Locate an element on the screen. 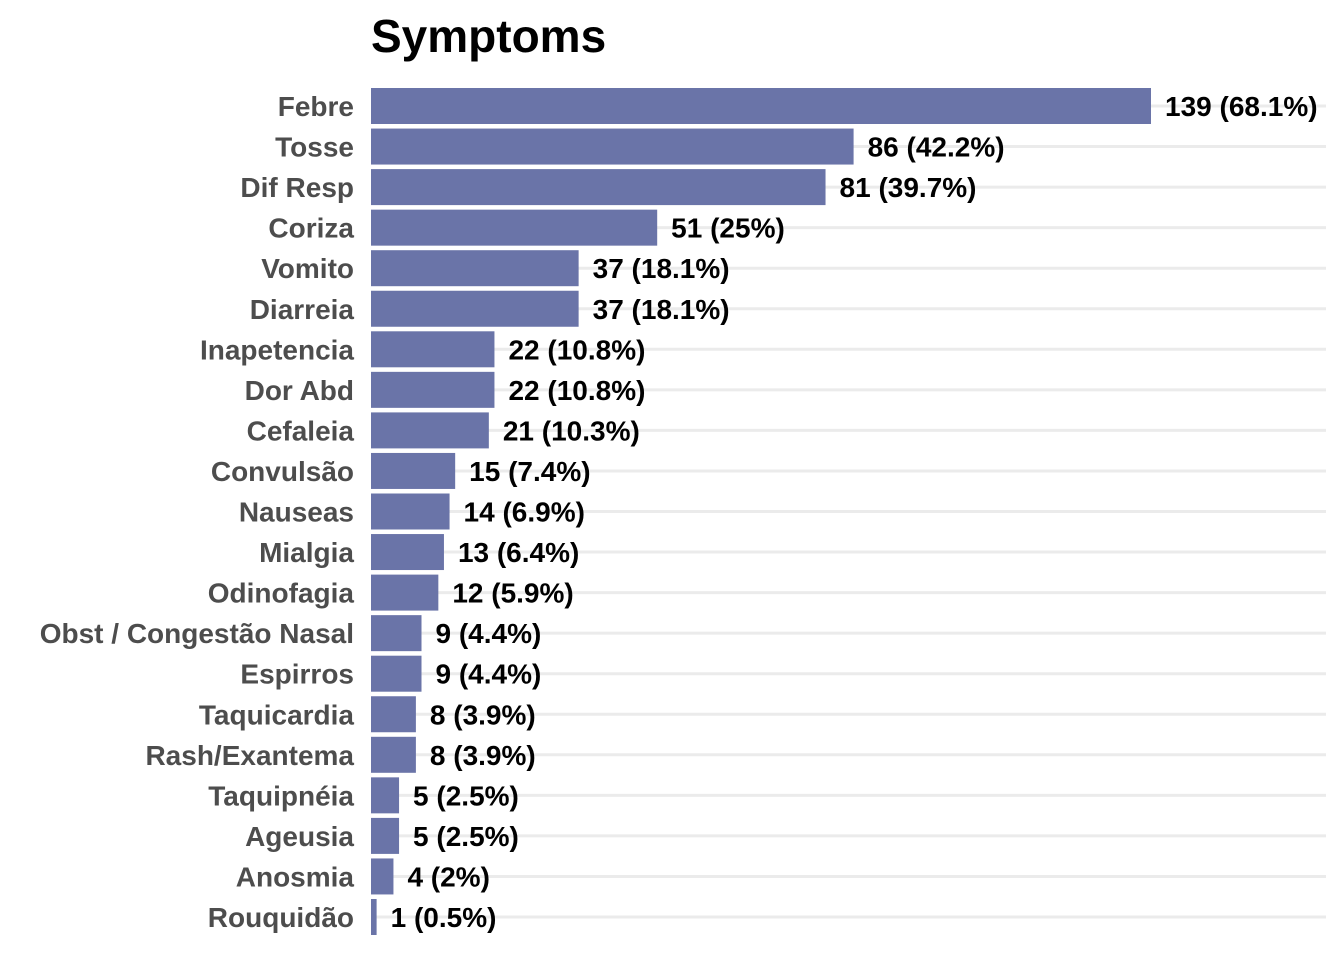 The width and height of the screenshot is (1344, 960). data-label: 14 (6.9%) is located at coordinates (524, 512).